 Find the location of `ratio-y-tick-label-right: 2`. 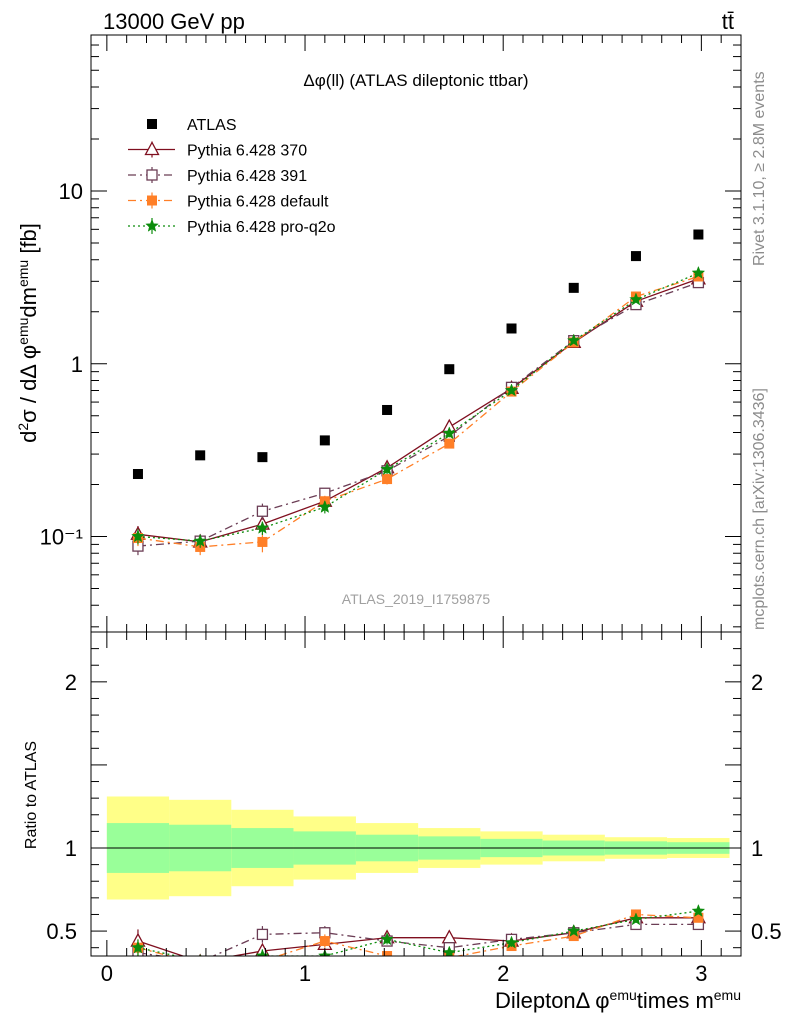

ratio-y-tick-label-right: 2 is located at coordinates (757, 682).